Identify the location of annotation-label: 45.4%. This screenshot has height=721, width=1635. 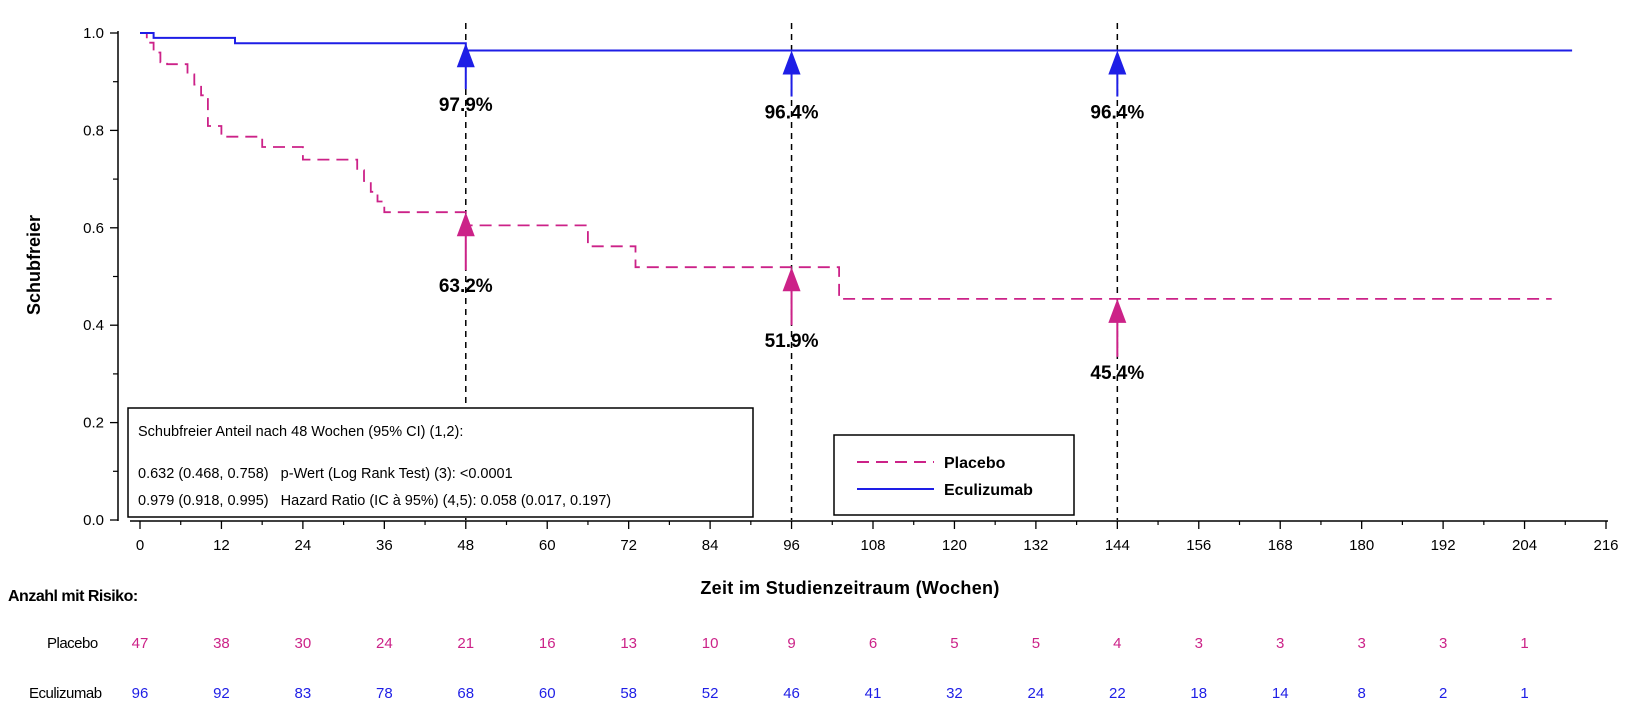
(1117, 373).